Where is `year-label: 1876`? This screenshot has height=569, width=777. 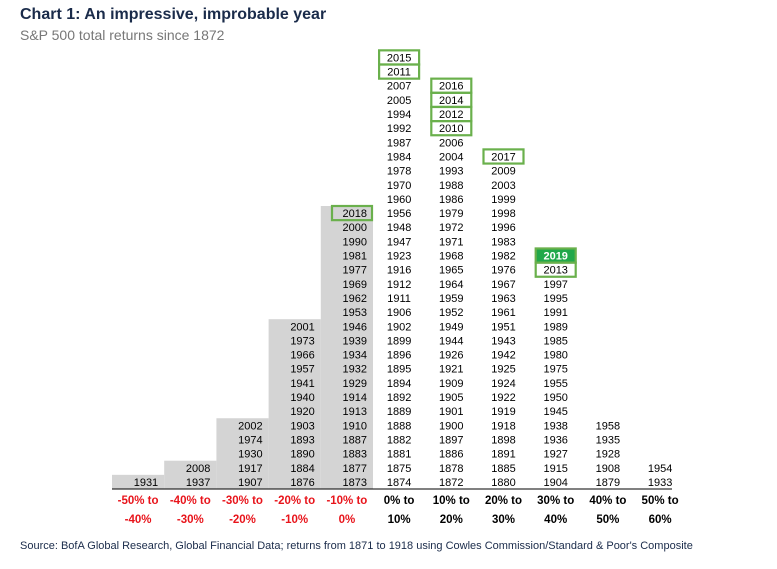 year-label: 1876 is located at coordinates (302, 483).